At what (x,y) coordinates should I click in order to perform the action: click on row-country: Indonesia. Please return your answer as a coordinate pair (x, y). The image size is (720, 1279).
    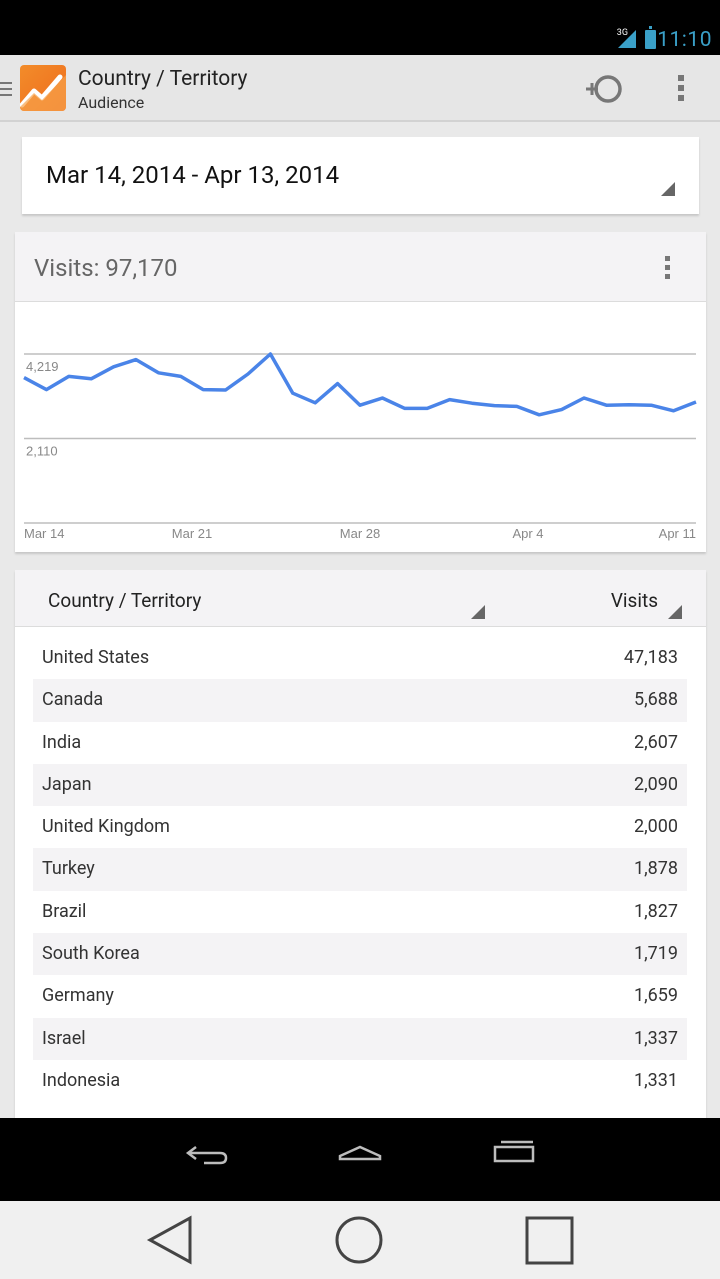
    Looking at the image, I should click on (81, 1080).